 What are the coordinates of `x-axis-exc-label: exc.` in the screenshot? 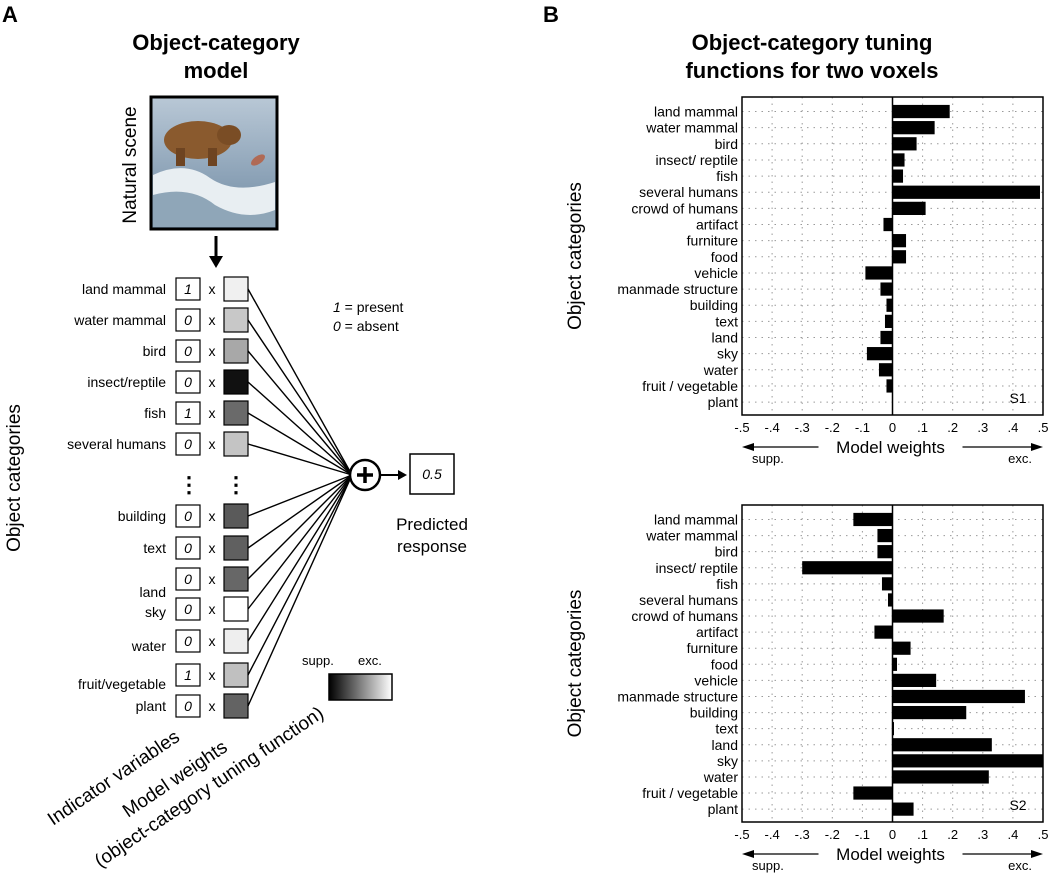 It's located at (1020, 458).